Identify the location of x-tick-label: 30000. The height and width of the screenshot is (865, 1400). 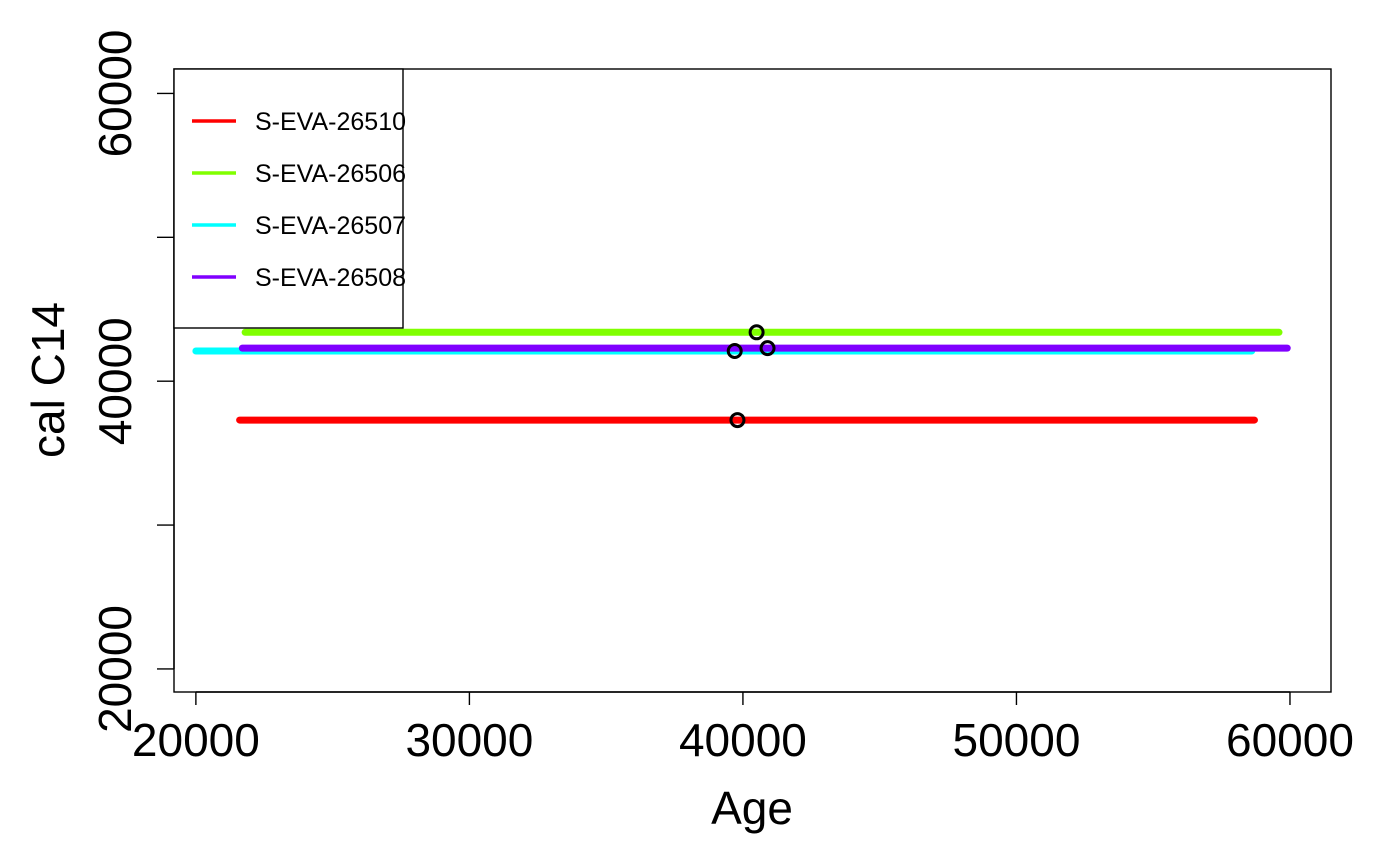
(469, 740).